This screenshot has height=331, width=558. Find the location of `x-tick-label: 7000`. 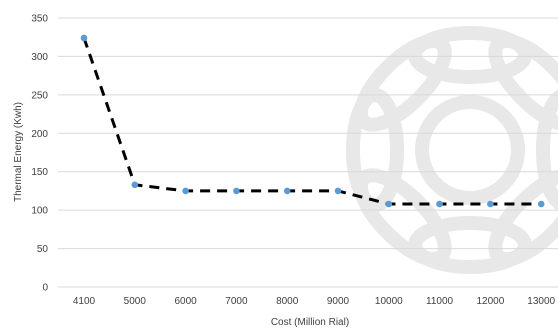

x-tick-label: 7000 is located at coordinates (236, 301).